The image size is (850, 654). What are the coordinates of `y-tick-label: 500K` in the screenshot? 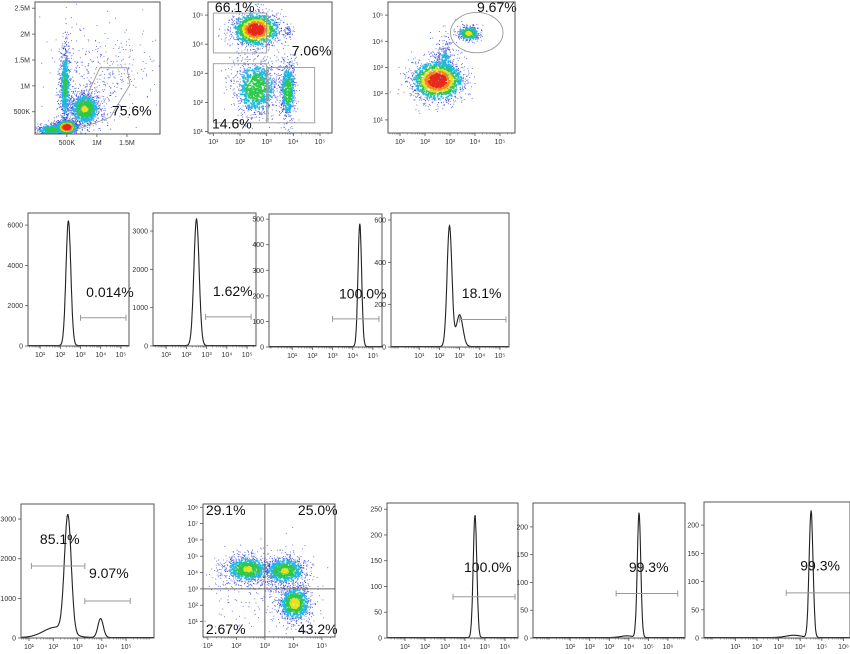 It's located at (22, 112).